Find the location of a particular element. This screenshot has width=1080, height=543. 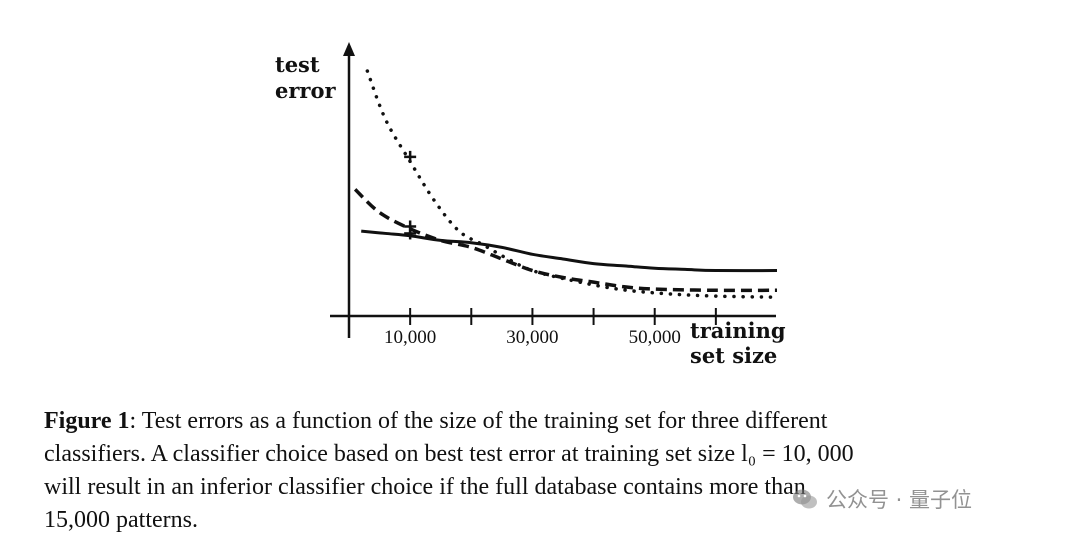

y-axis-label-line-2: error is located at coordinates (305, 90).